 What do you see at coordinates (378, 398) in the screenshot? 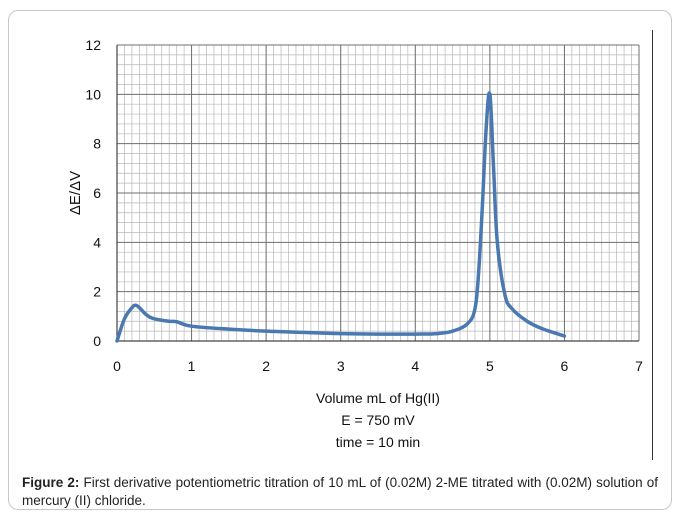
I see `x-axis-label-line-1: Volume mL of Hg(II)` at bounding box center [378, 398].